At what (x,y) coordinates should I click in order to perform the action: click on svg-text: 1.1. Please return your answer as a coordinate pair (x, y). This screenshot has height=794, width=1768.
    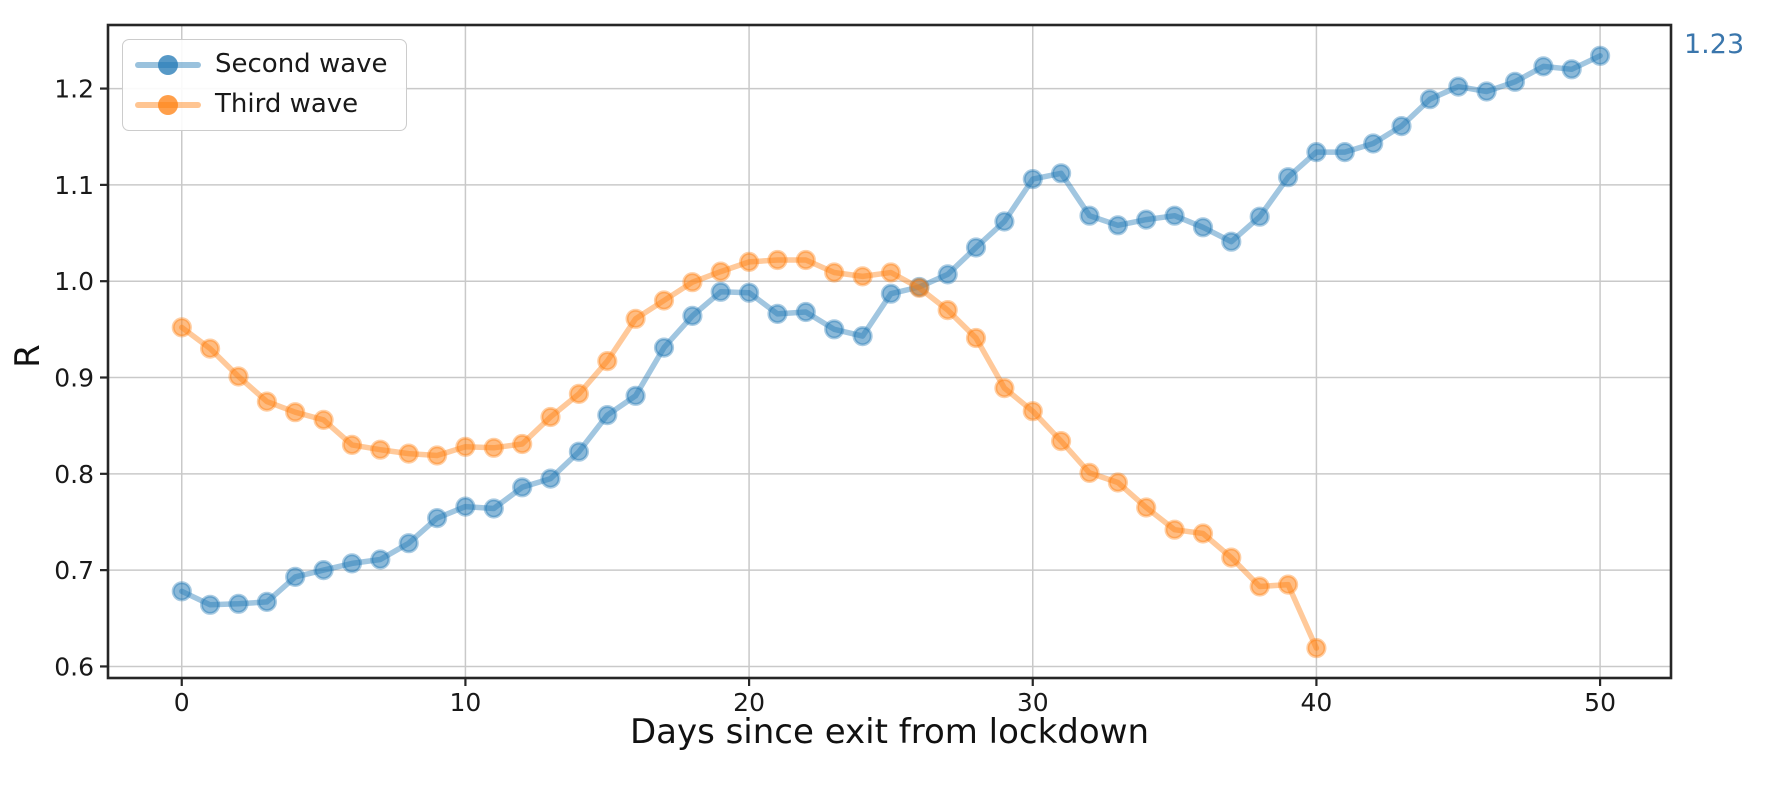
    Looking at the image, I should click on (74, 185).